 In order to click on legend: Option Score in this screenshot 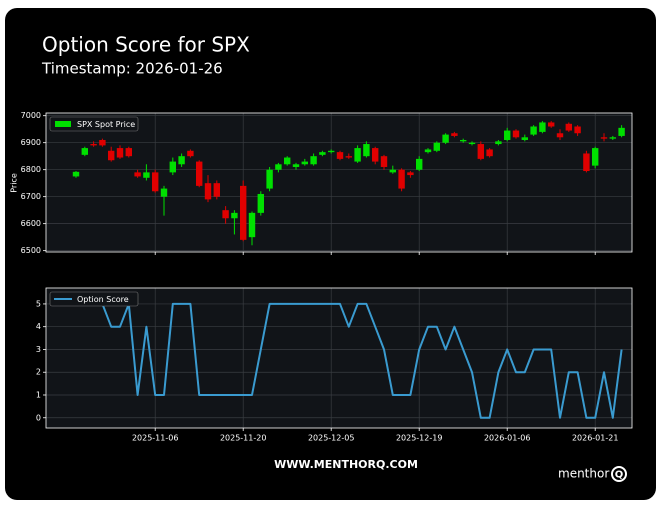, I will do `click(94, 299)`.